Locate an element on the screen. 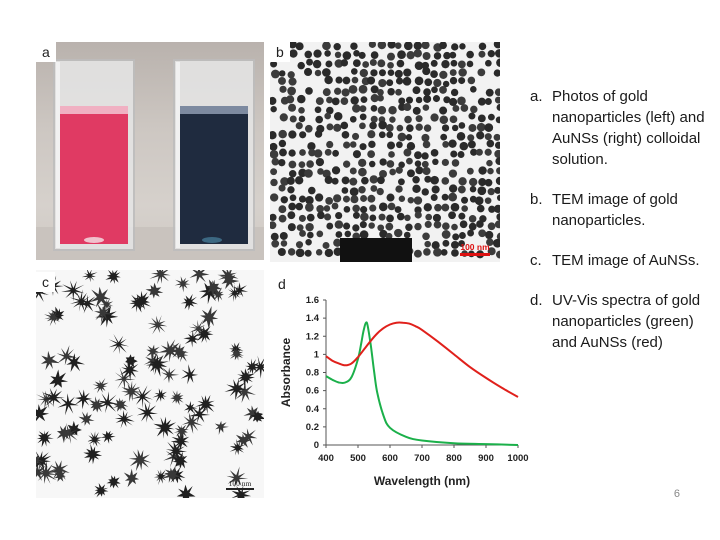 The image size is (720, 540). tem-nanoparticle-pattern is located at coordinates (385, 150).